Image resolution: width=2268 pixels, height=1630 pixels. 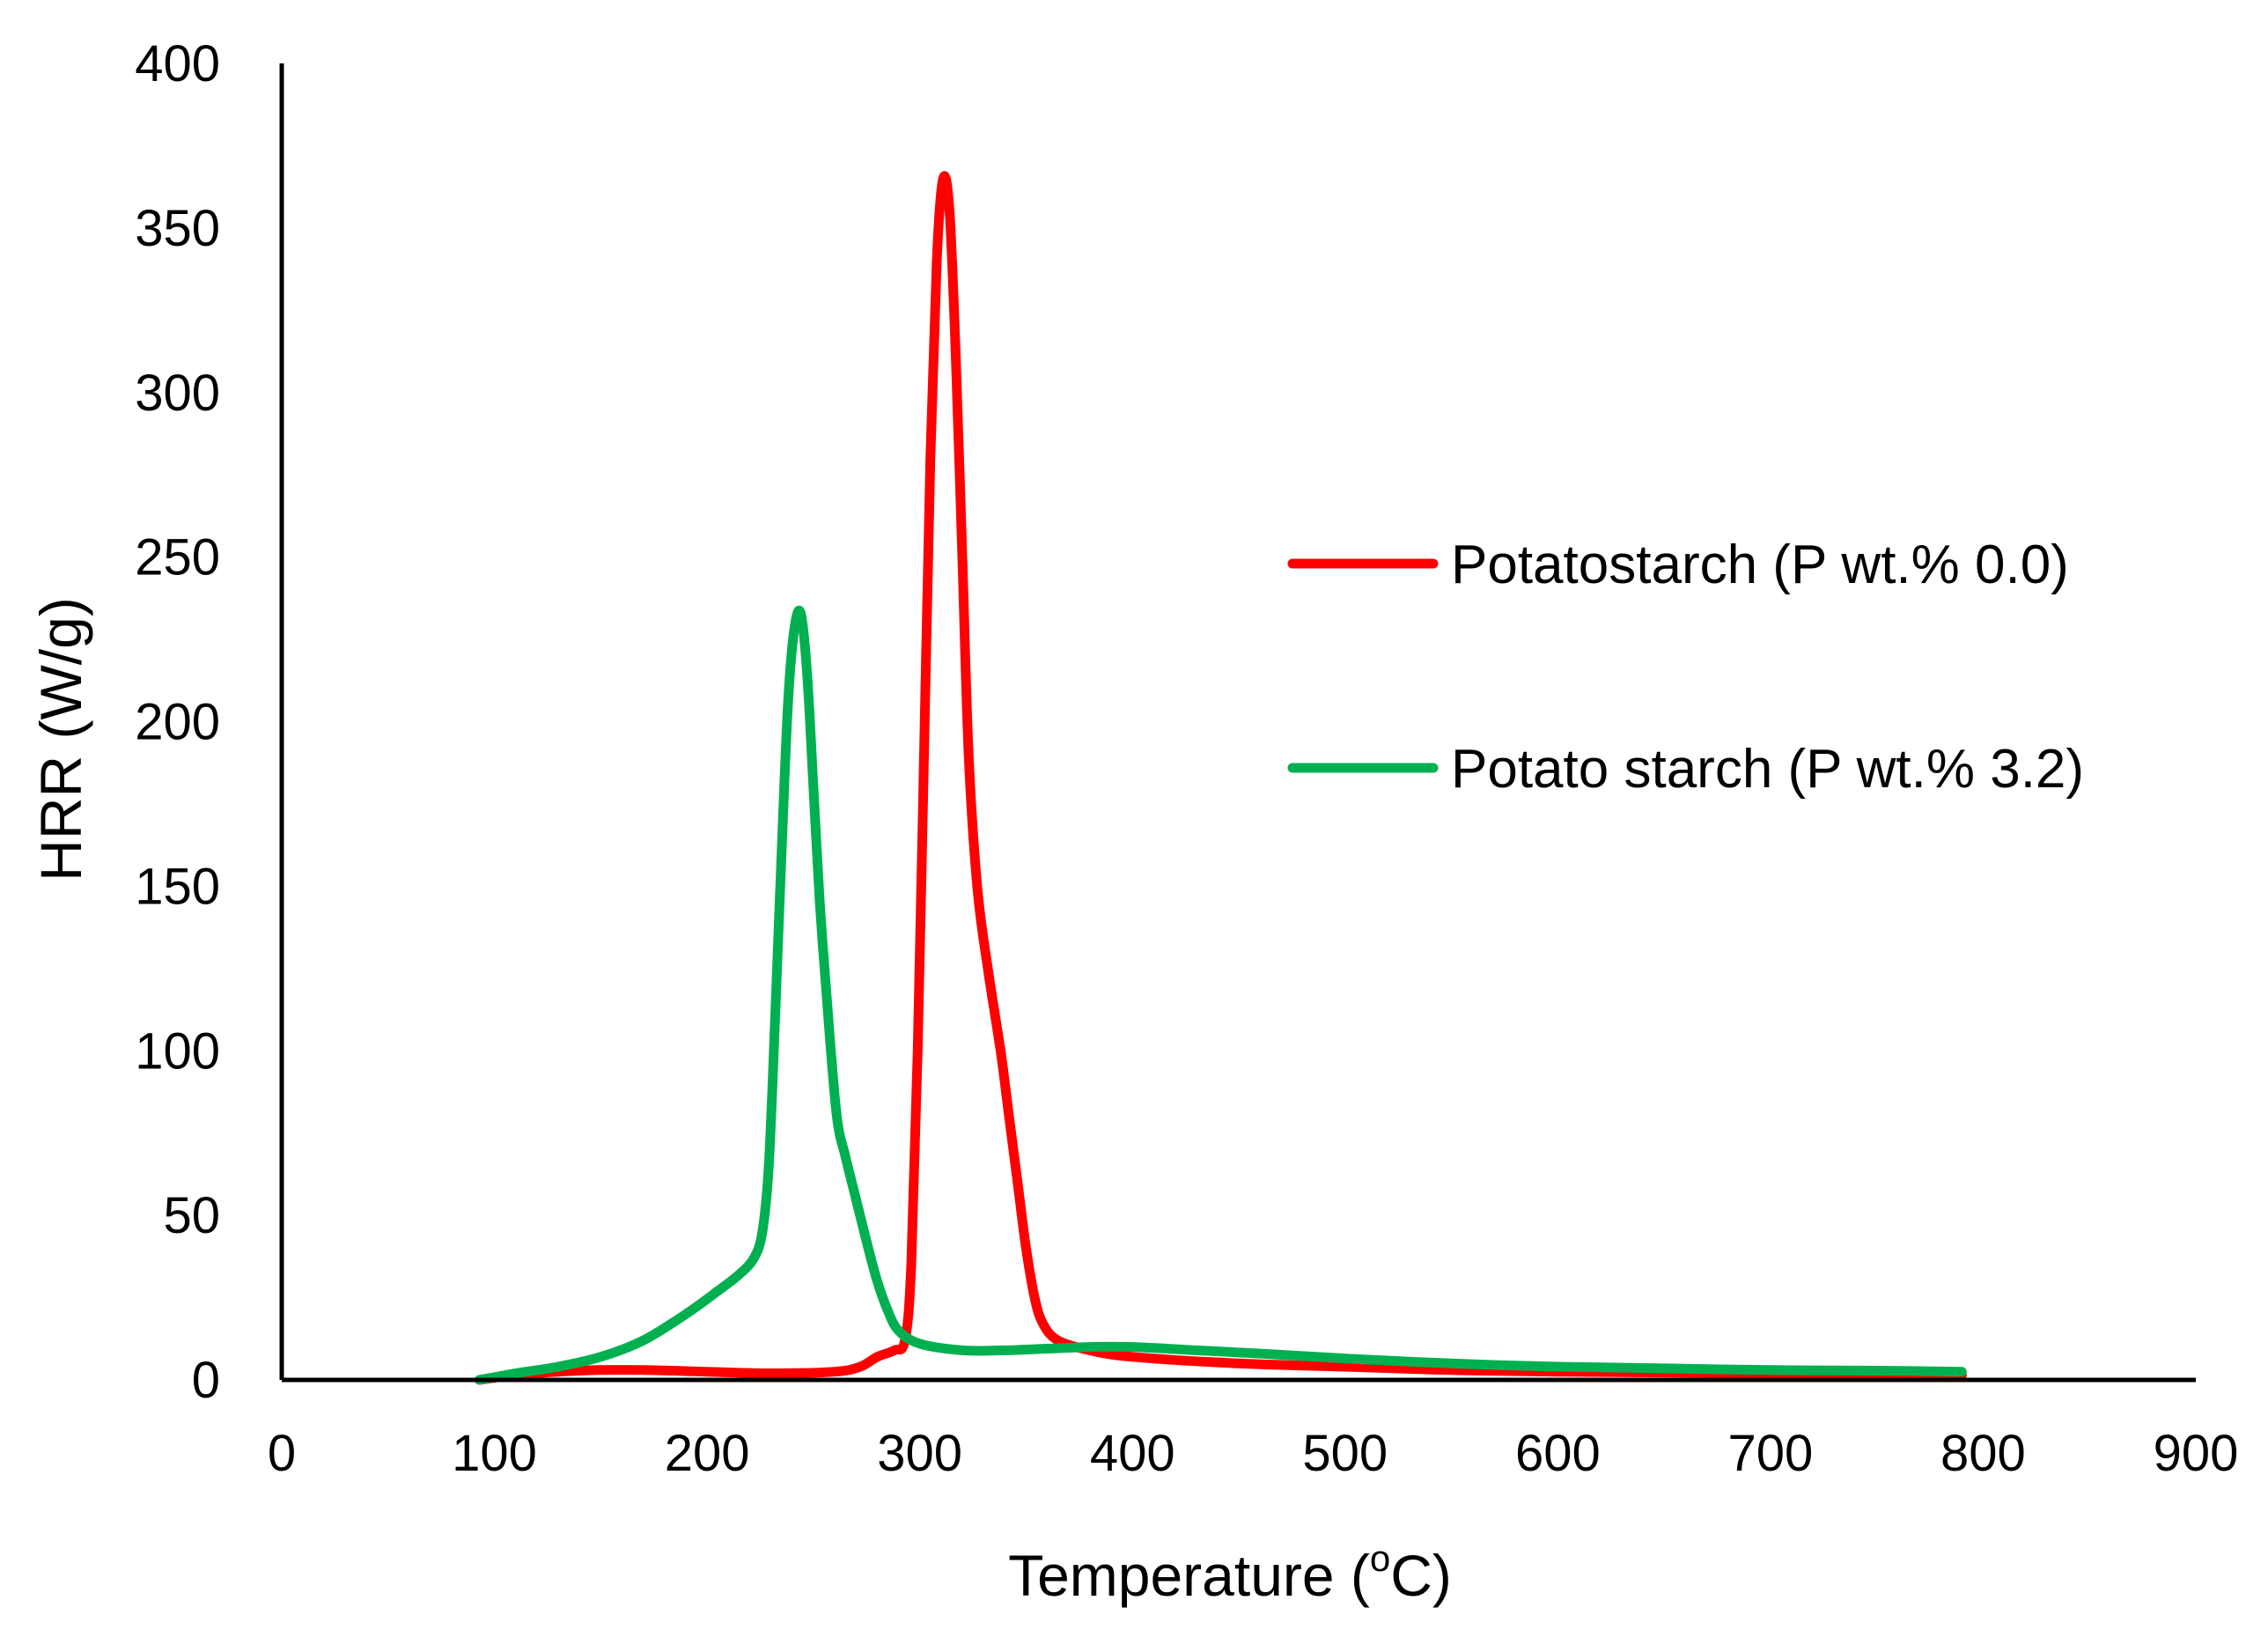 I want to click on x-axis-title: Temperature (oC), so click(x=1230, y=1573).